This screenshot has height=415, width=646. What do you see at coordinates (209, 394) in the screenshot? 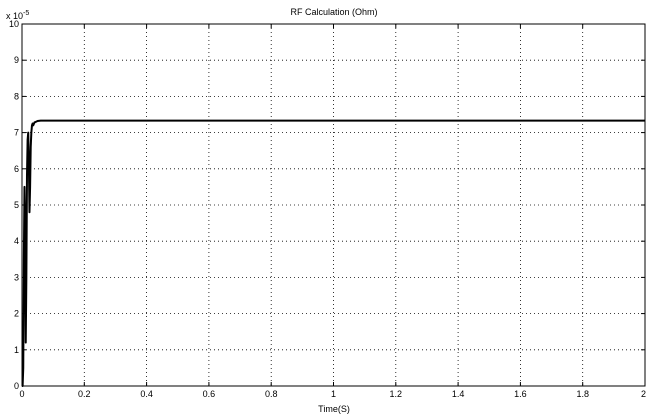
I see `x-tick-label: 0.6` at bounding box center [209, 394].